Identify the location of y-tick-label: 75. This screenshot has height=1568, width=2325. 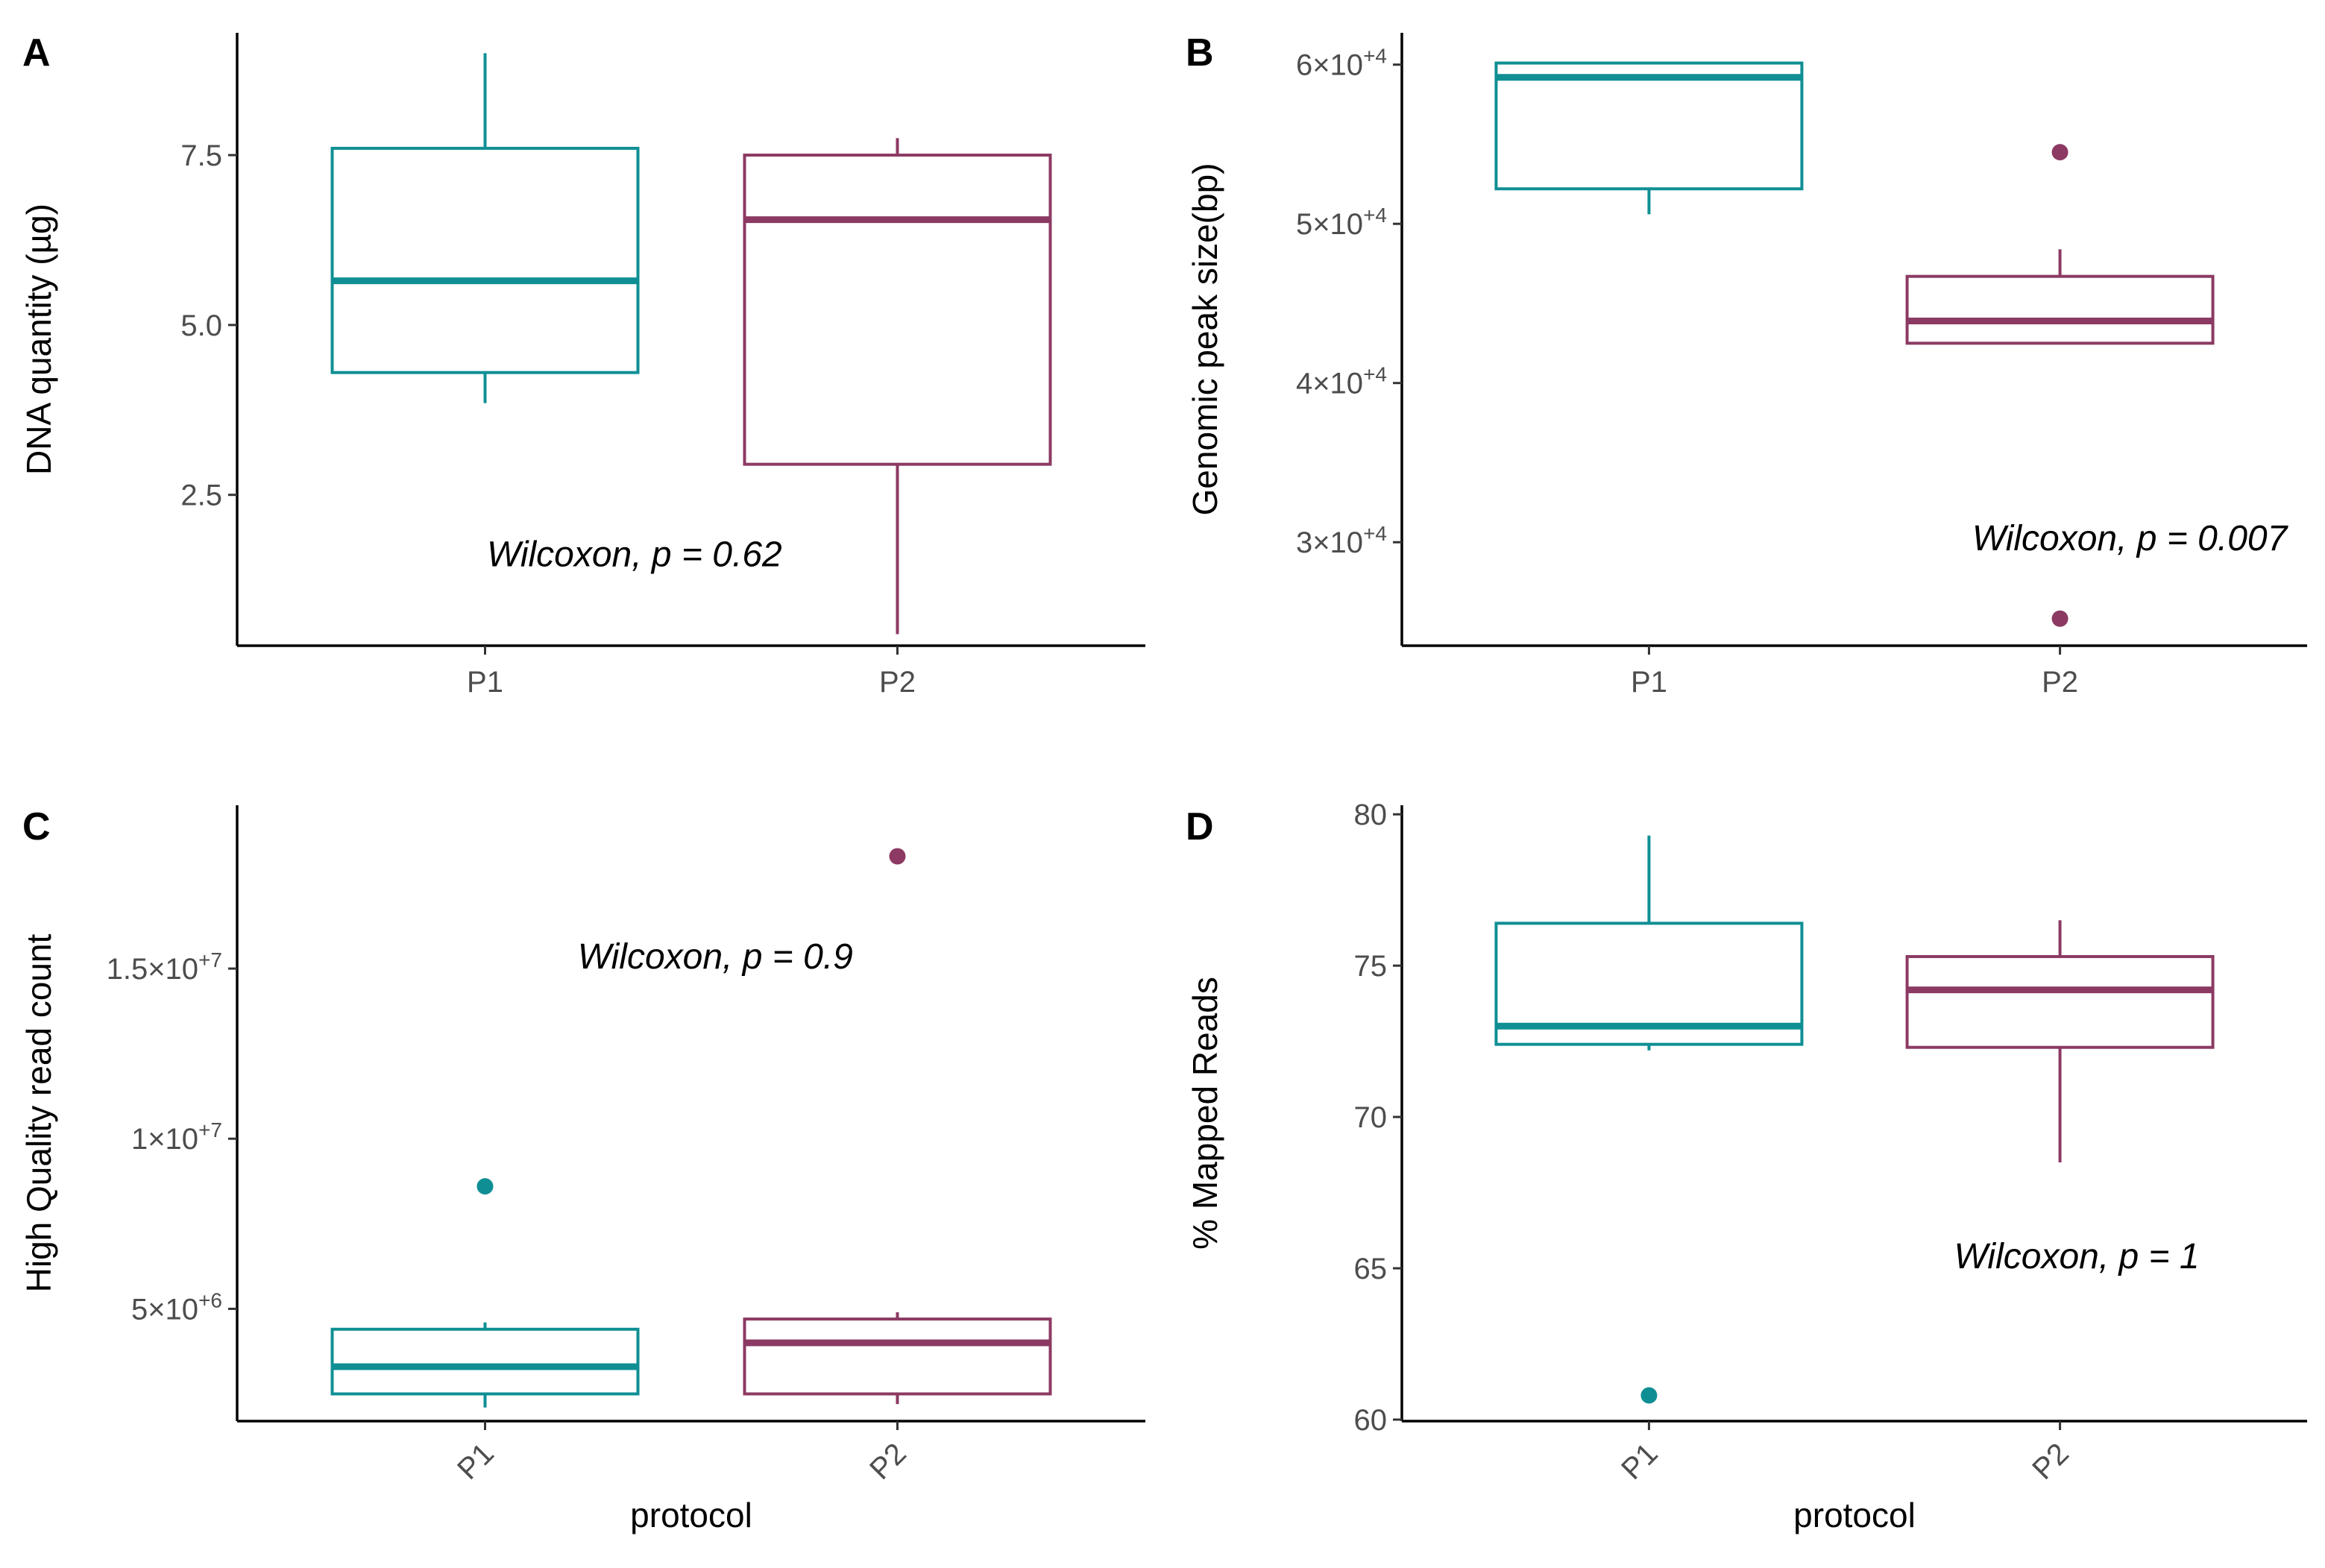
(1371, 966).